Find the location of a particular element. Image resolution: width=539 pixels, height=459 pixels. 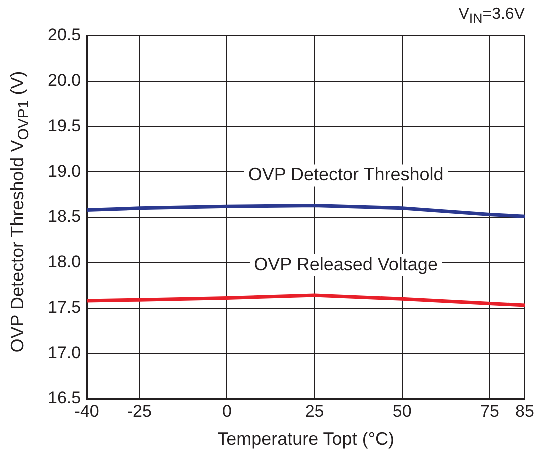

series-label: OVP Released Voltage is located at coordinates (346, 264).